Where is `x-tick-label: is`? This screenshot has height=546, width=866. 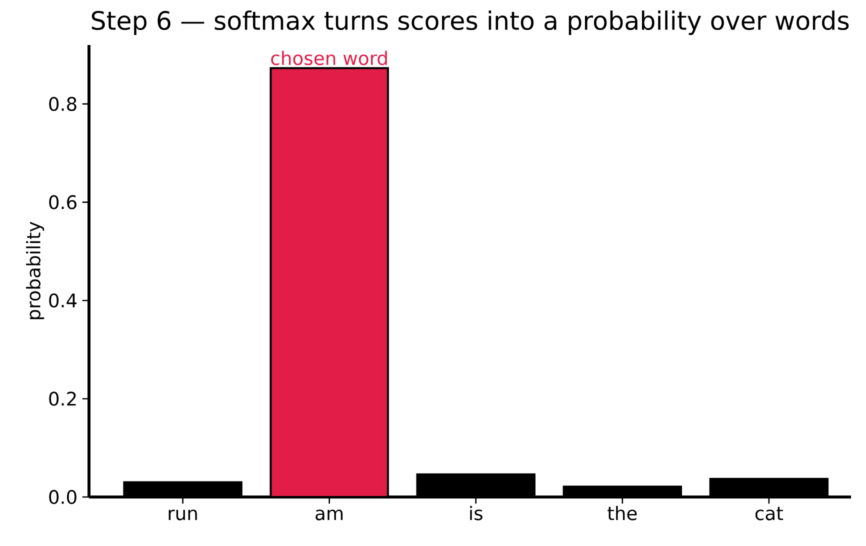
x-tick-label: is is located at coordinates (476, 513).